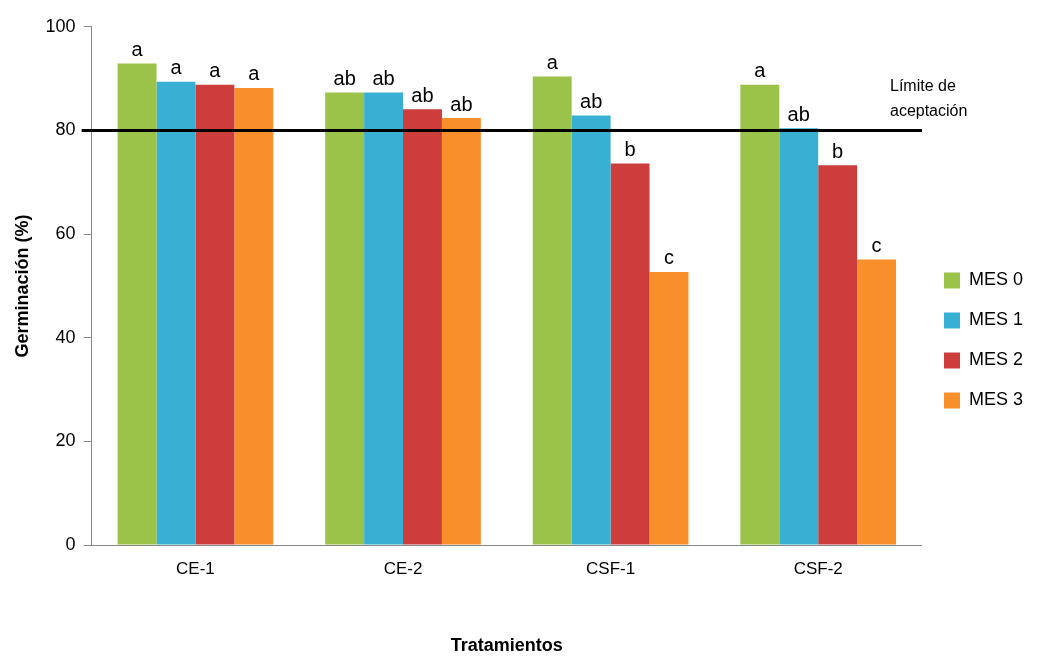 Image resolution: width=1051 pixels, height=669 pixels. I want to click on legend-label: MES 1, so click(996, 319).